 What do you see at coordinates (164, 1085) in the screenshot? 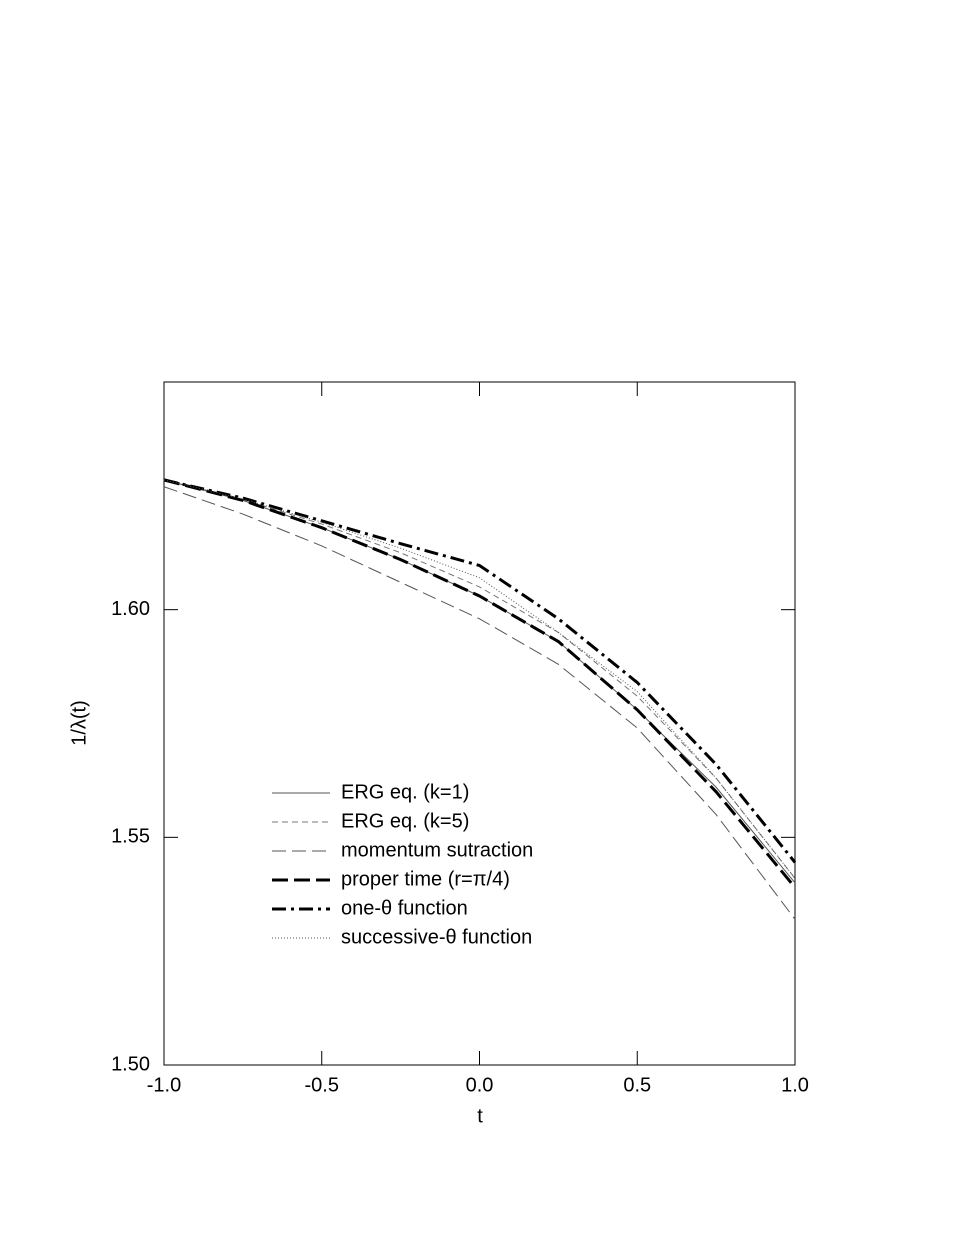
I see `x-tick-label: -1.0` at bounding box center [164, 1085].